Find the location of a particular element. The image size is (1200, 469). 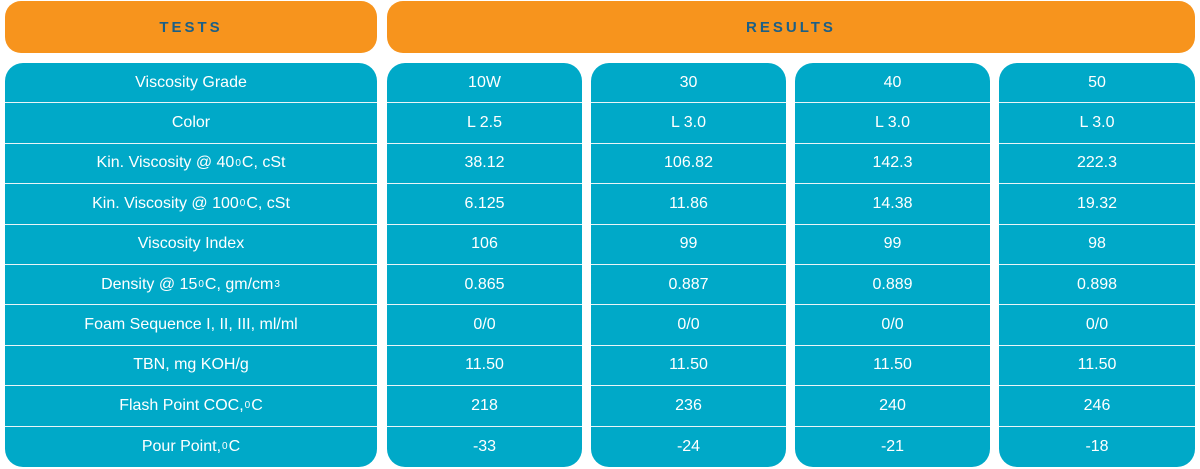

result-value-cell: 0.898 is located at coordinates (1097, 285).